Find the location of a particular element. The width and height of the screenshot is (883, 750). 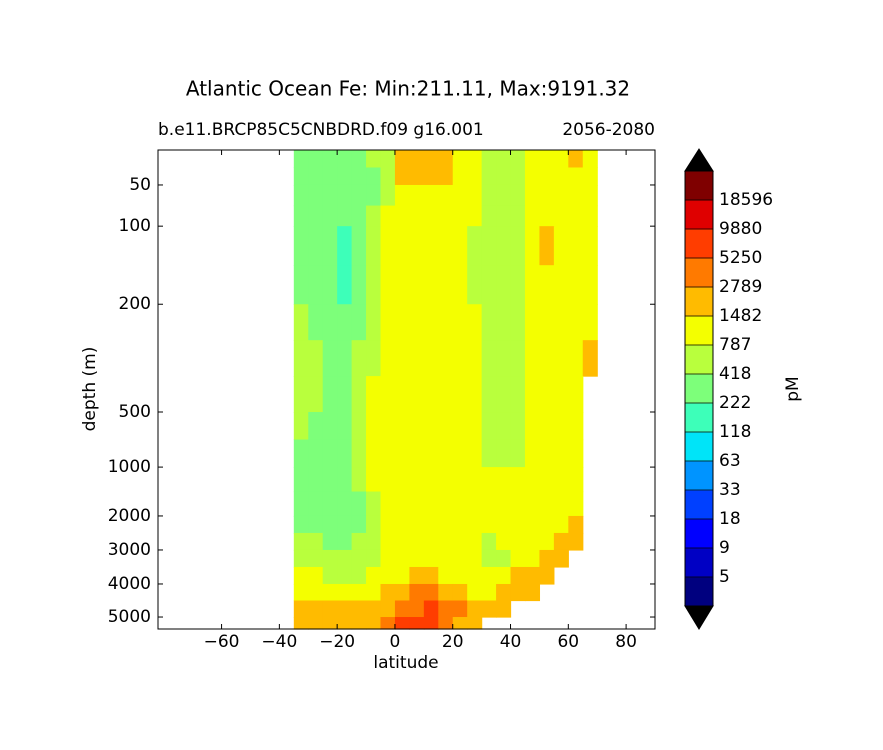

y-tick-label: 2000 is located at coordinates (129, 516).